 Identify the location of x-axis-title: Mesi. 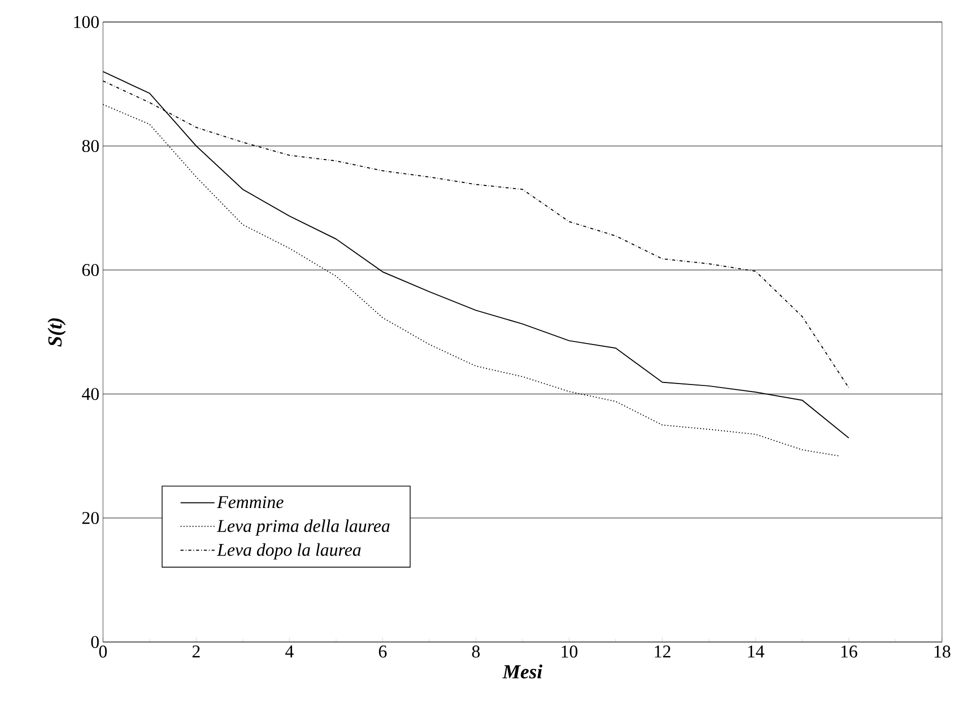
(522, 671).